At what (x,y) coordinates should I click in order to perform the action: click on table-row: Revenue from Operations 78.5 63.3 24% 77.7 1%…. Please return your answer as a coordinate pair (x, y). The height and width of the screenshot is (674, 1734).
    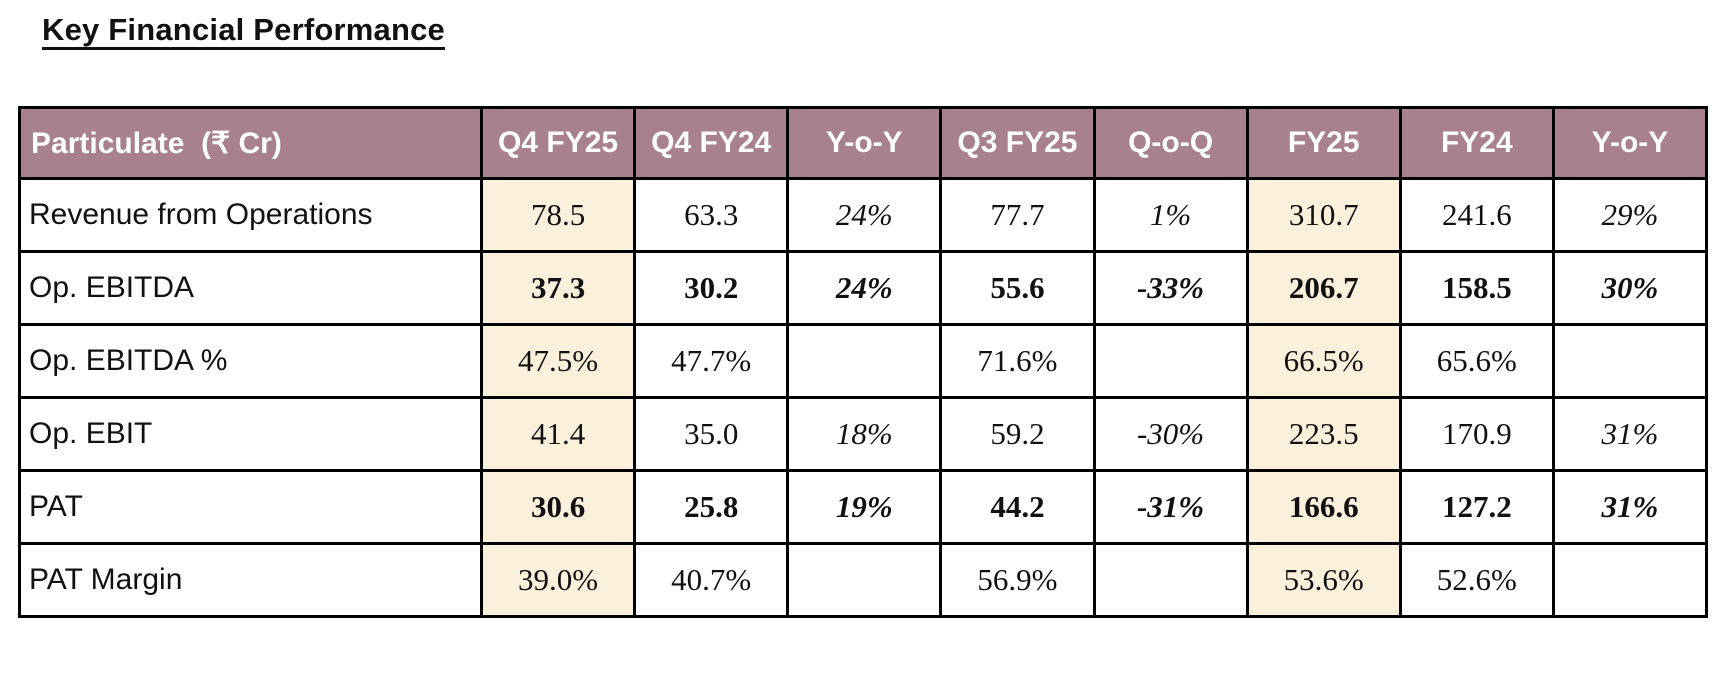
    Looking at the image, I should click on (863, 215).